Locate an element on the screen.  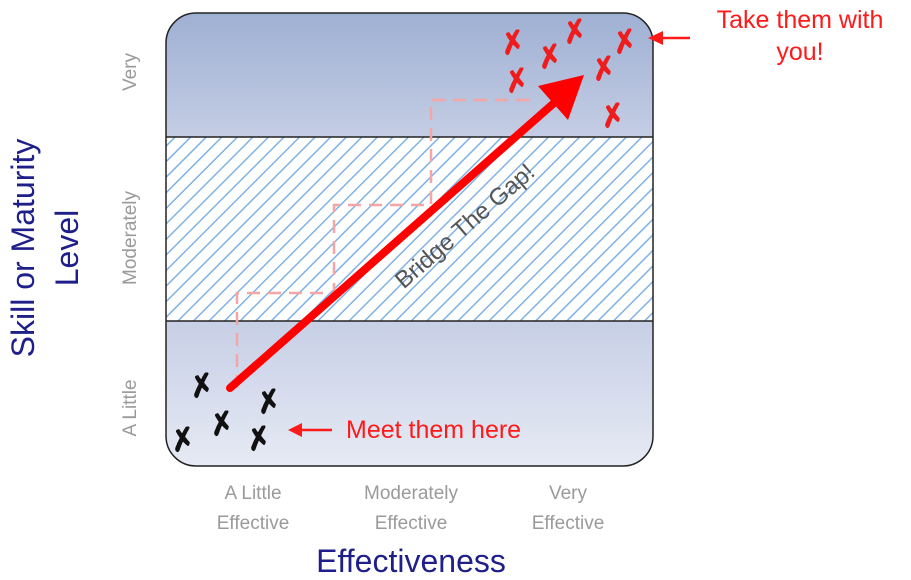
x-level-moderately-line2: Effective is located at coordinates (411, 523).